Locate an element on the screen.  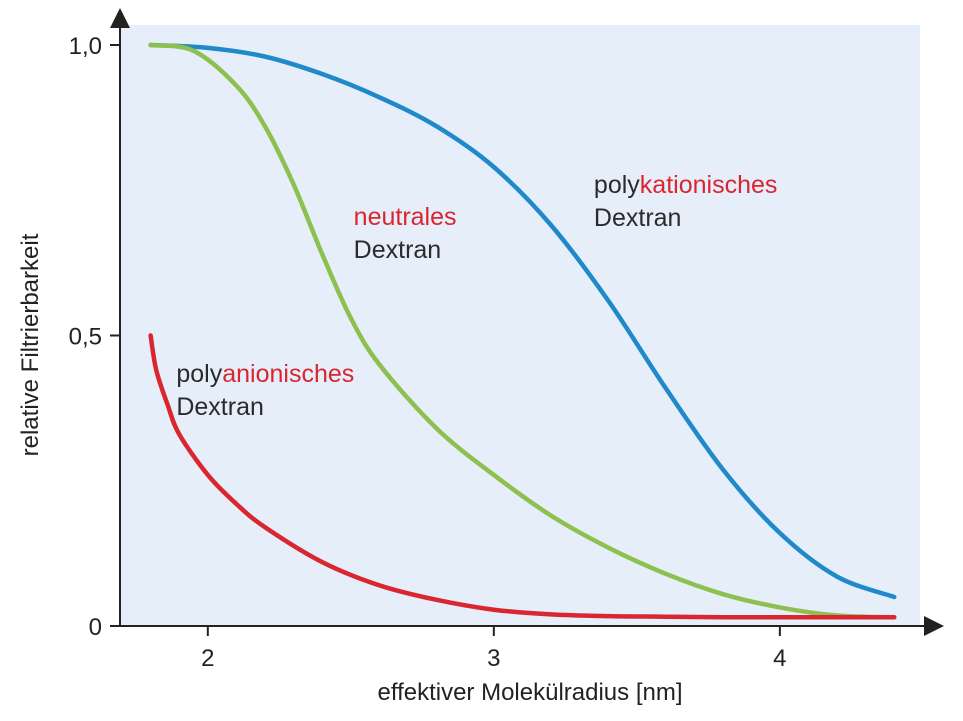
annotation-line1: polykationisches is located at coordinates (685, 185).